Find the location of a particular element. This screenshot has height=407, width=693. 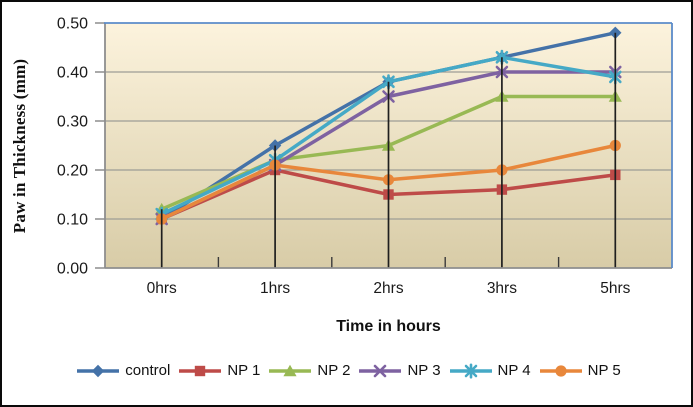

legend: control NP 1 NP 2 NP 3 NP 4 NP 5 is located at coordinates (346, 370).